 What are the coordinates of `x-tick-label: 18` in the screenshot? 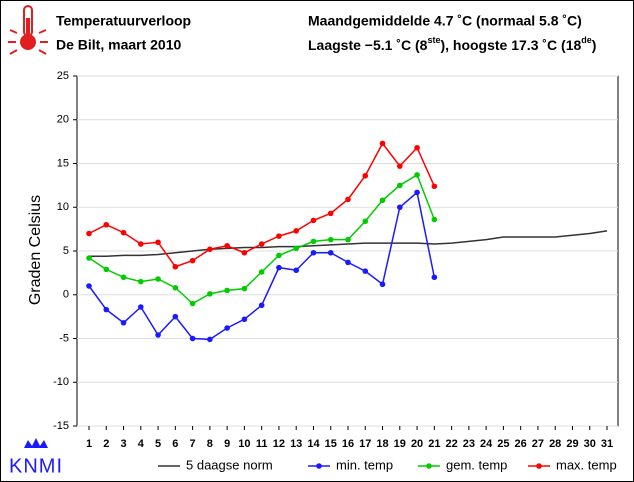 It's located at (382, 444).